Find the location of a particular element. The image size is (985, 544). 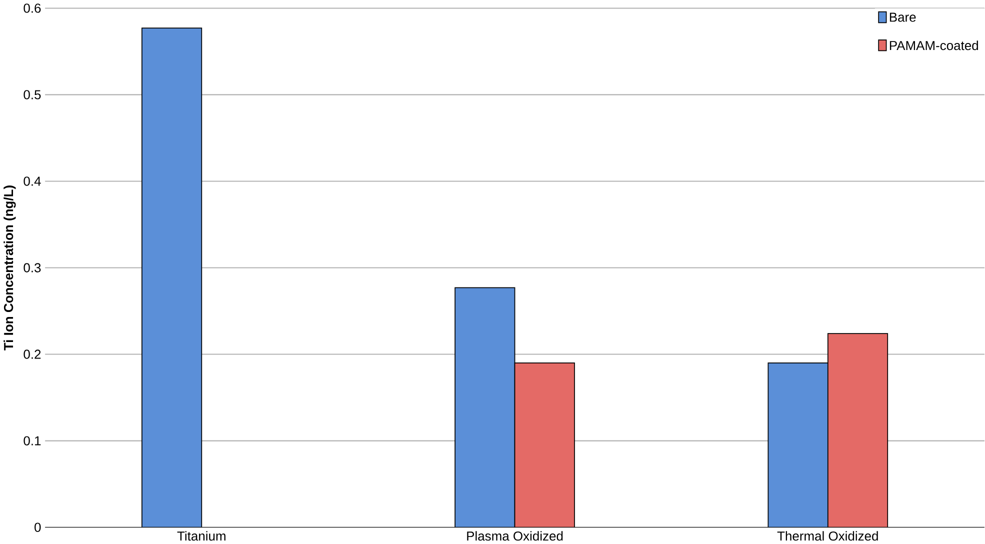

x-tick-label: Titanium is located at coordinates (201, 536).